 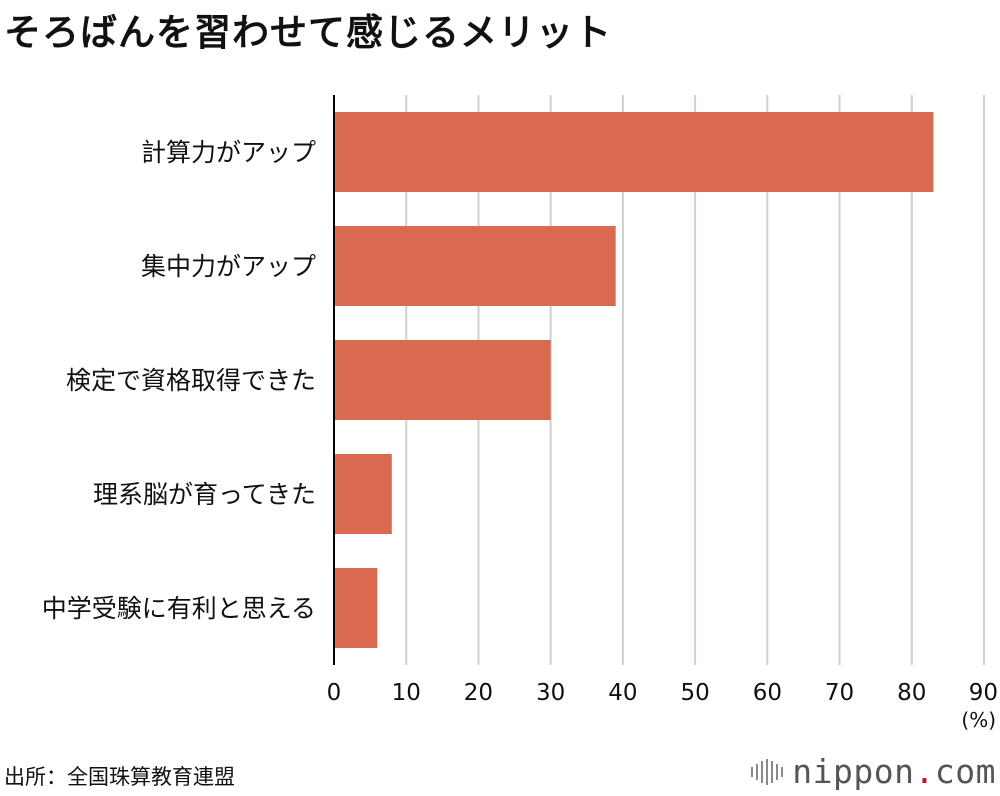 What do you see at coordinates (478, 693) in the screenshot?
I see `x-tick-label: 20` at bounding box center [478, 693].